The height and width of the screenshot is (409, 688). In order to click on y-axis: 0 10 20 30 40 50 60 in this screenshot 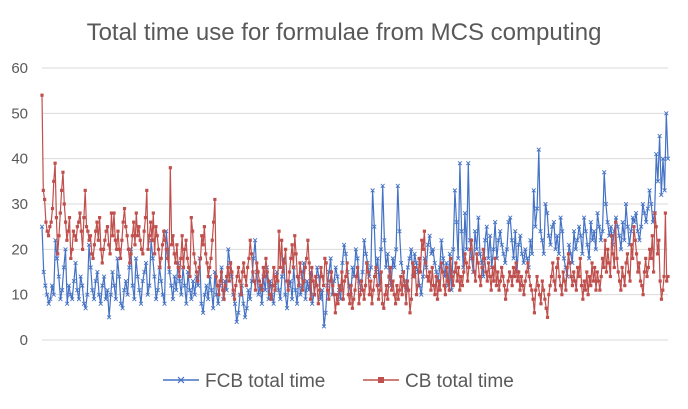, I will do `click(19, 204)`.